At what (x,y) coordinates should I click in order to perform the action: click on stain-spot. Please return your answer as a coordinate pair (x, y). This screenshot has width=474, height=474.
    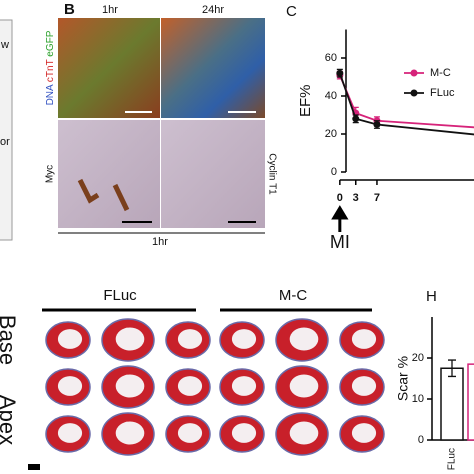
    Looking at the image, I should click on (103, 195).